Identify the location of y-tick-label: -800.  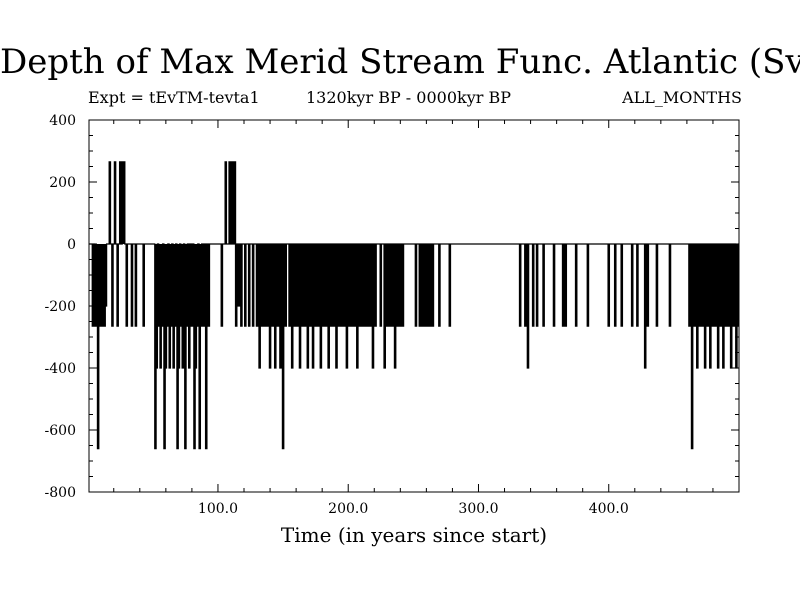
(60, 493).